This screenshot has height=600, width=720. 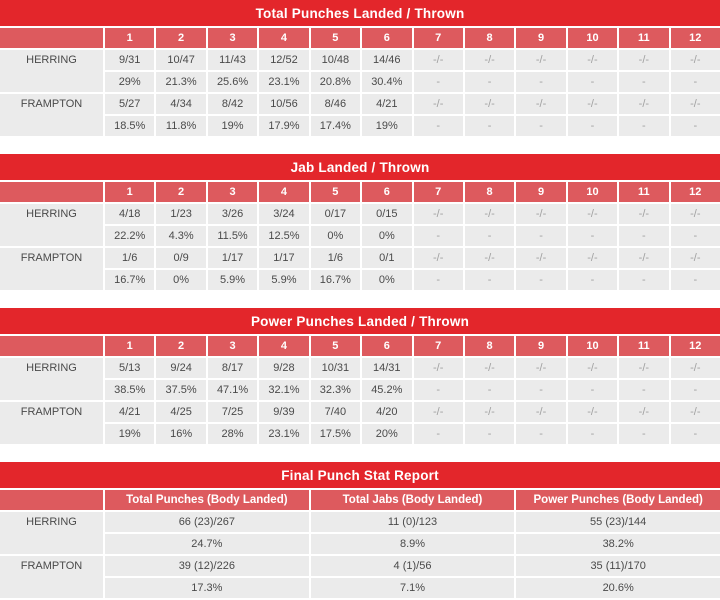 What do you see at coordinates (51, 346) in the screenshot?
I see `round-header-corner` at bounding box center [51, 346].